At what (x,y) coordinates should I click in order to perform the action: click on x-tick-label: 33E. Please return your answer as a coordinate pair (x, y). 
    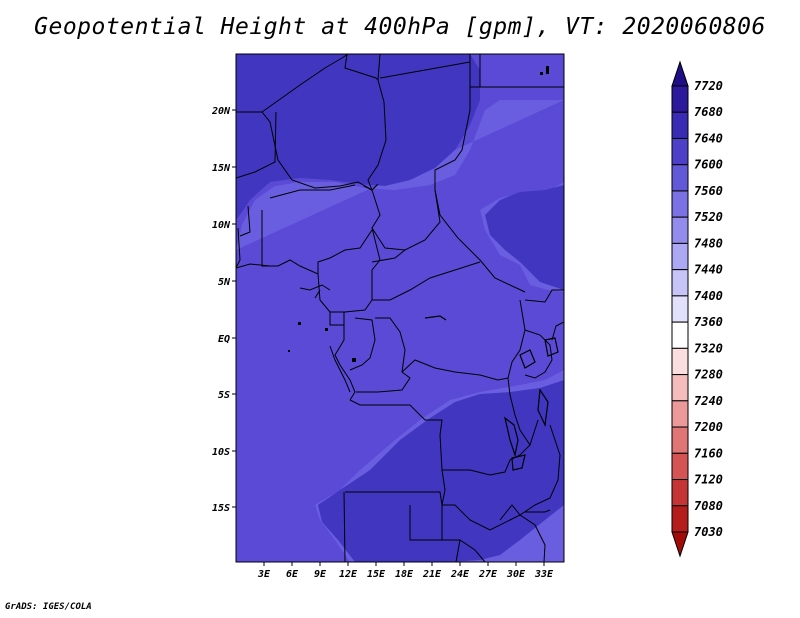
    Looking at the image, I should click on (544, 574).